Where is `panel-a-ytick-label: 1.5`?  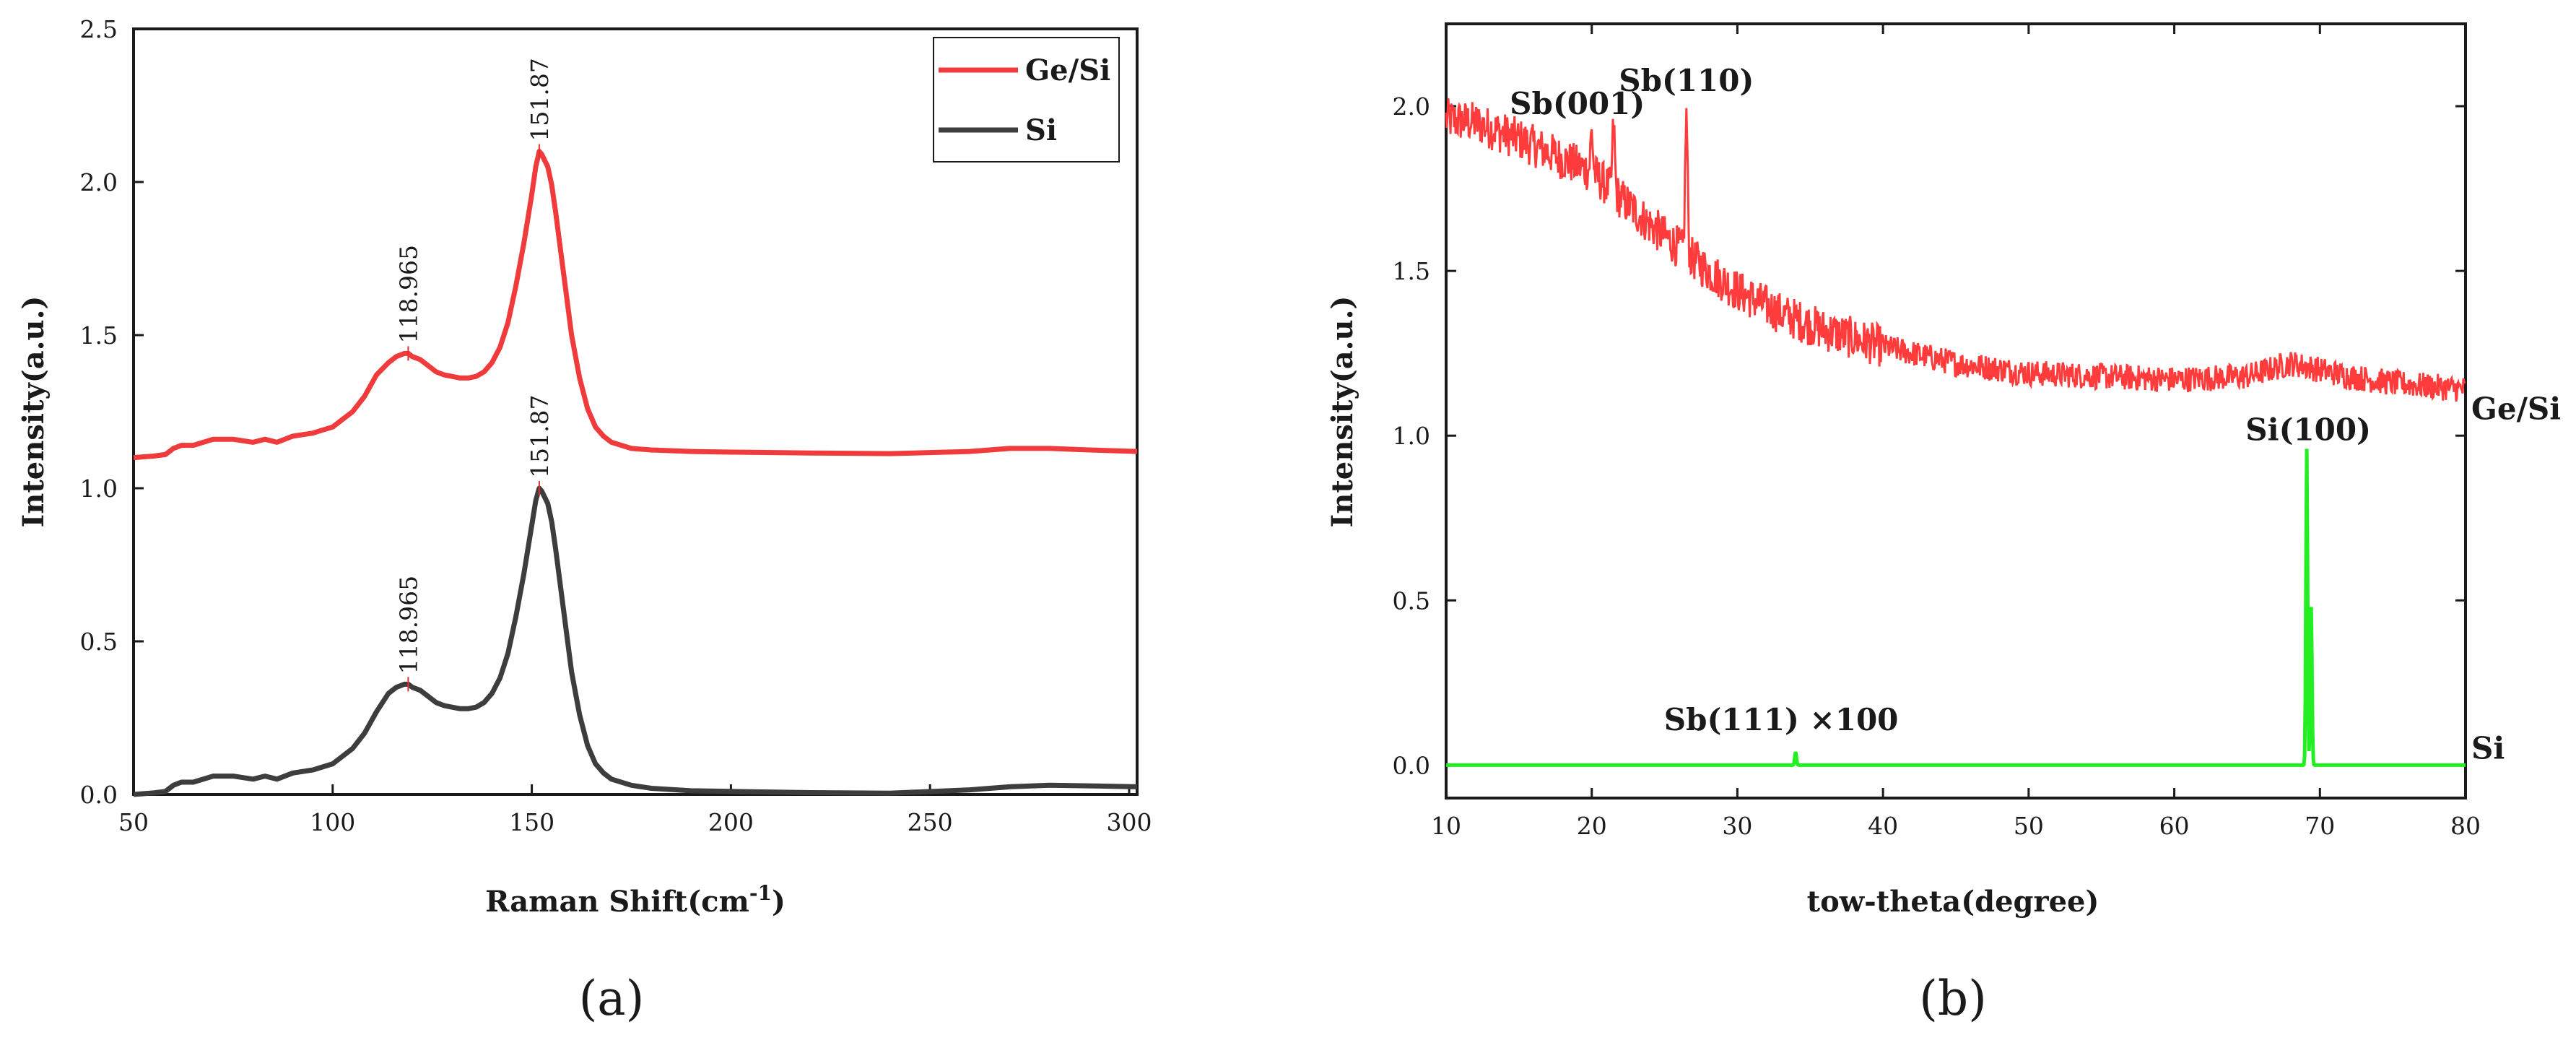
panel-a-ytick-label: 1.5 is located at coordinates (99, 335).